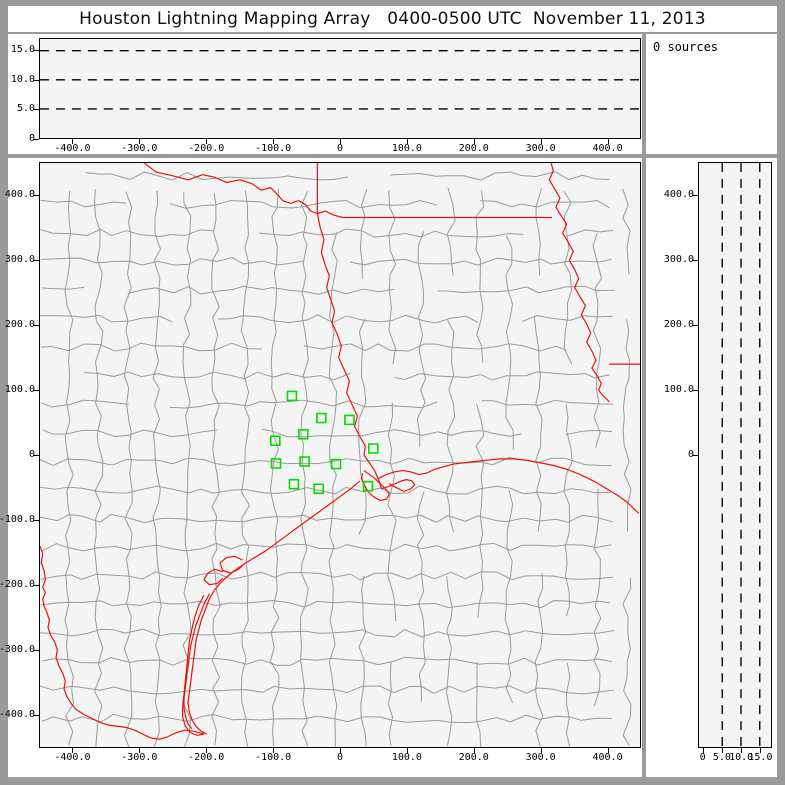 This screenshot has width=785, height=785. I want to click on axis-tick-label: 0, so click(31, 454).